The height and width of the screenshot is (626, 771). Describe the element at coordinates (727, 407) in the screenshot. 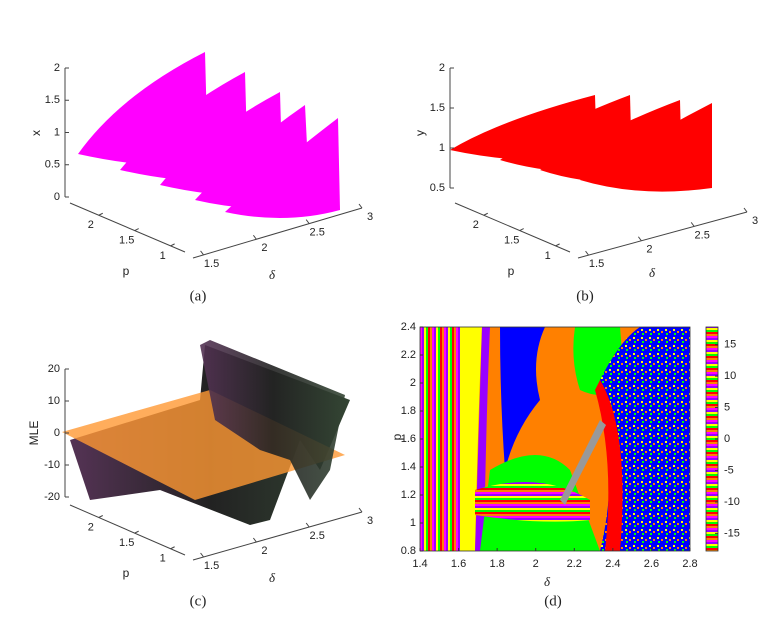

I see `colorbar-tick-label: 5` at that location.